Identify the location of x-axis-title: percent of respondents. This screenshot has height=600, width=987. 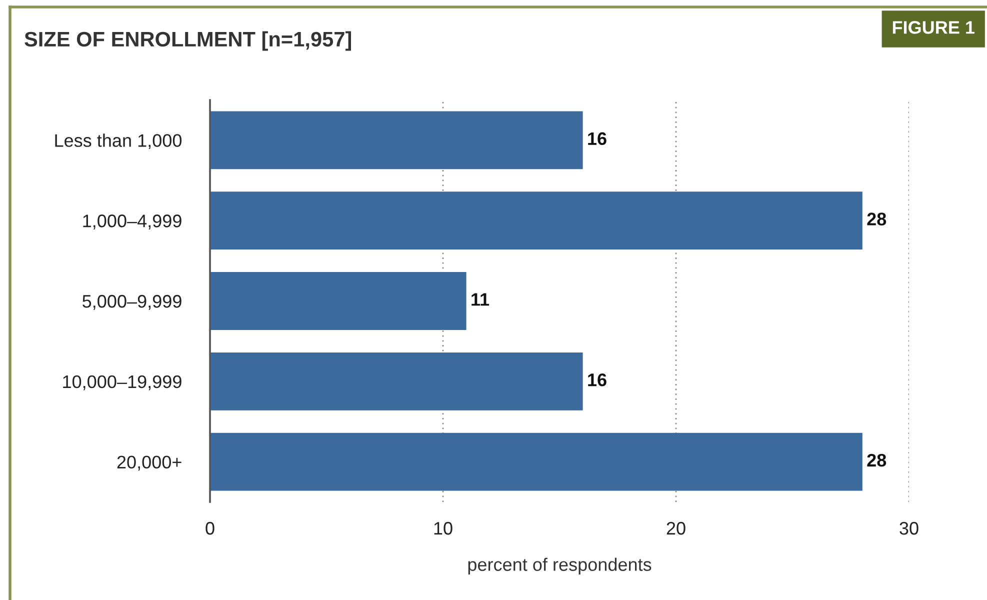
(560, 566).